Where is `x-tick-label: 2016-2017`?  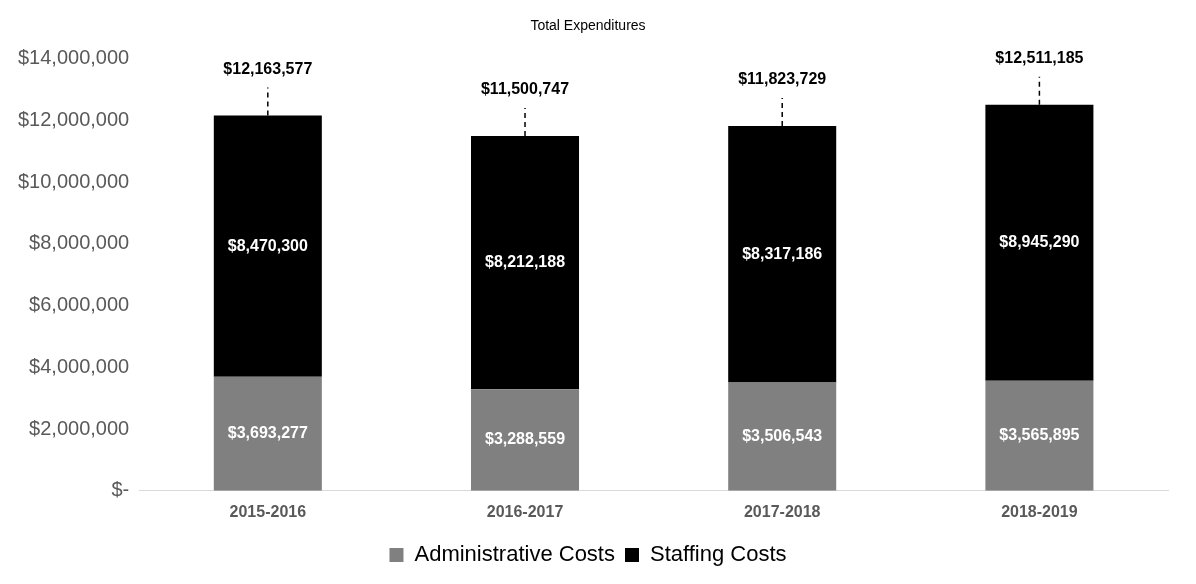 x-tick-label: 2016-2017 is located at coordinates (525, 511).